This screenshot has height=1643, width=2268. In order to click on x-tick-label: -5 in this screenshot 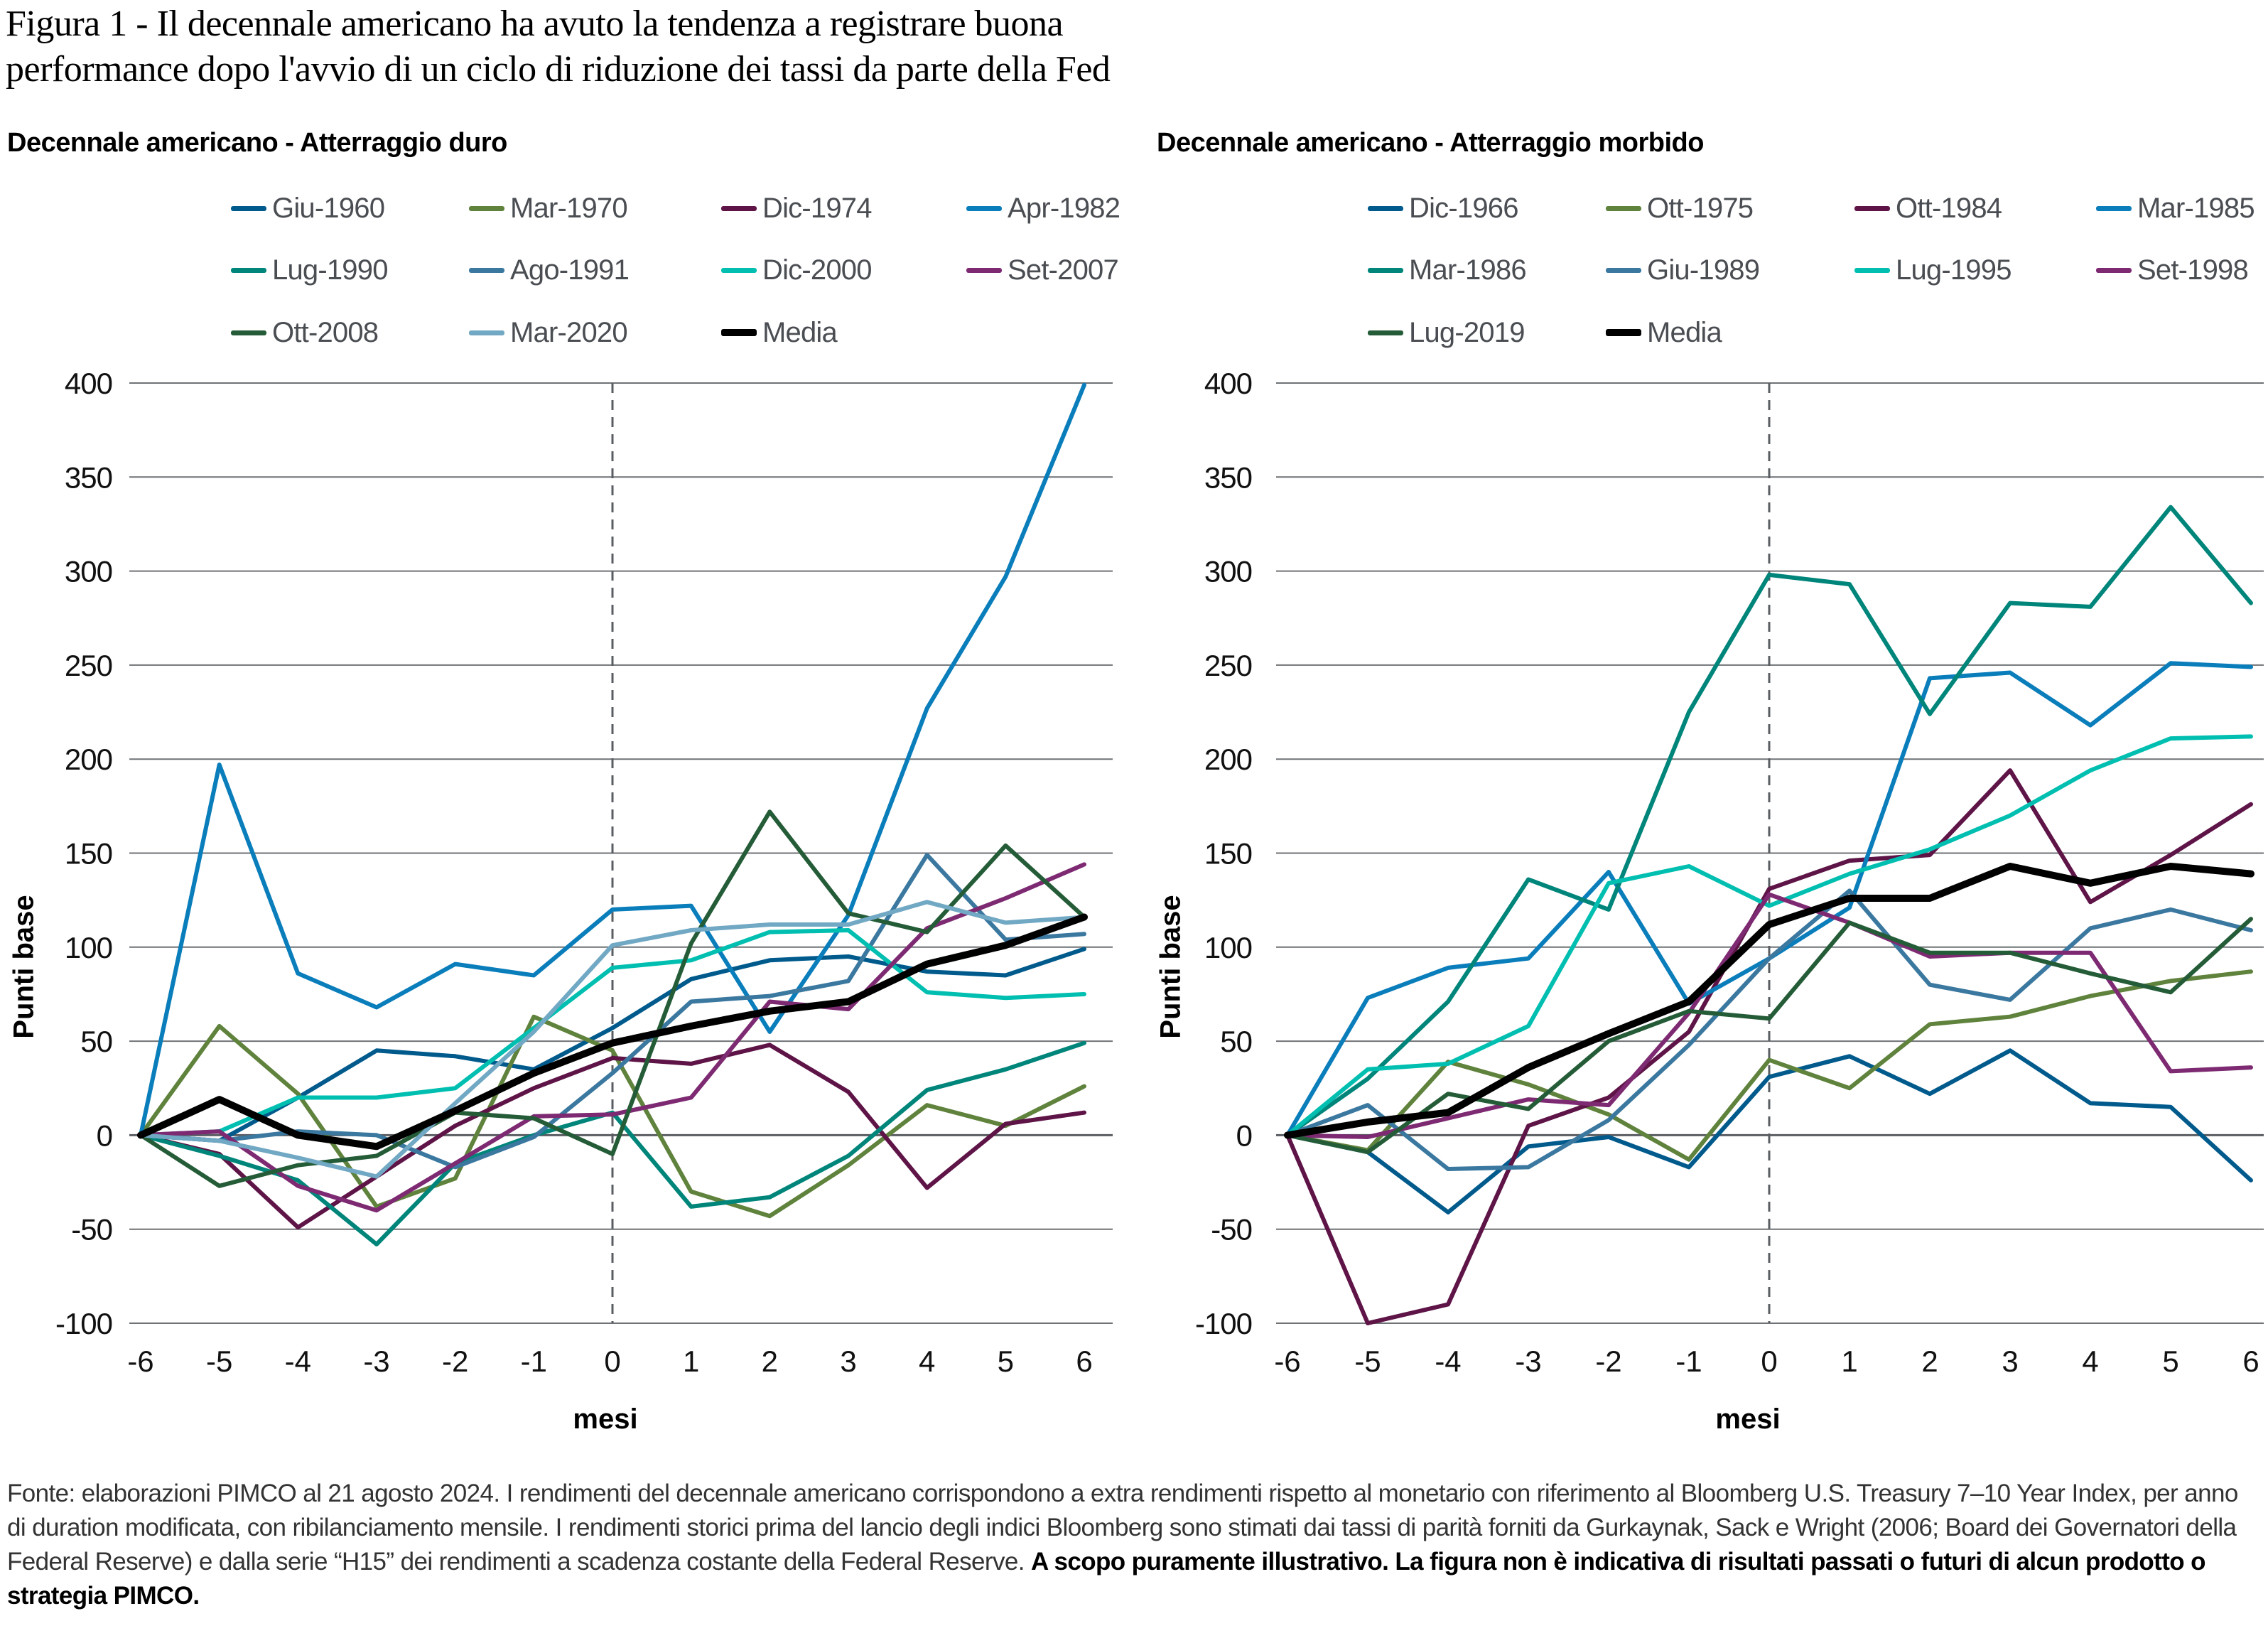, I will do `click(1367, 1361)`.